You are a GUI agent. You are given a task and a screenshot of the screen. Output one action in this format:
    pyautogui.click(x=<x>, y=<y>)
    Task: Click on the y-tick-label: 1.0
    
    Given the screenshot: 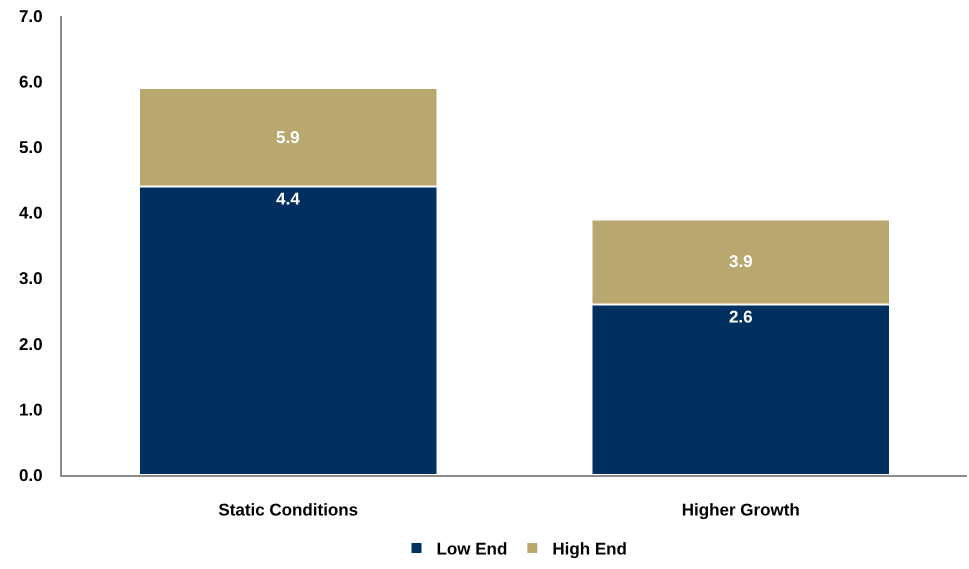 What is the action you would take?
    pyautogui.click(x=30, y=410)
    